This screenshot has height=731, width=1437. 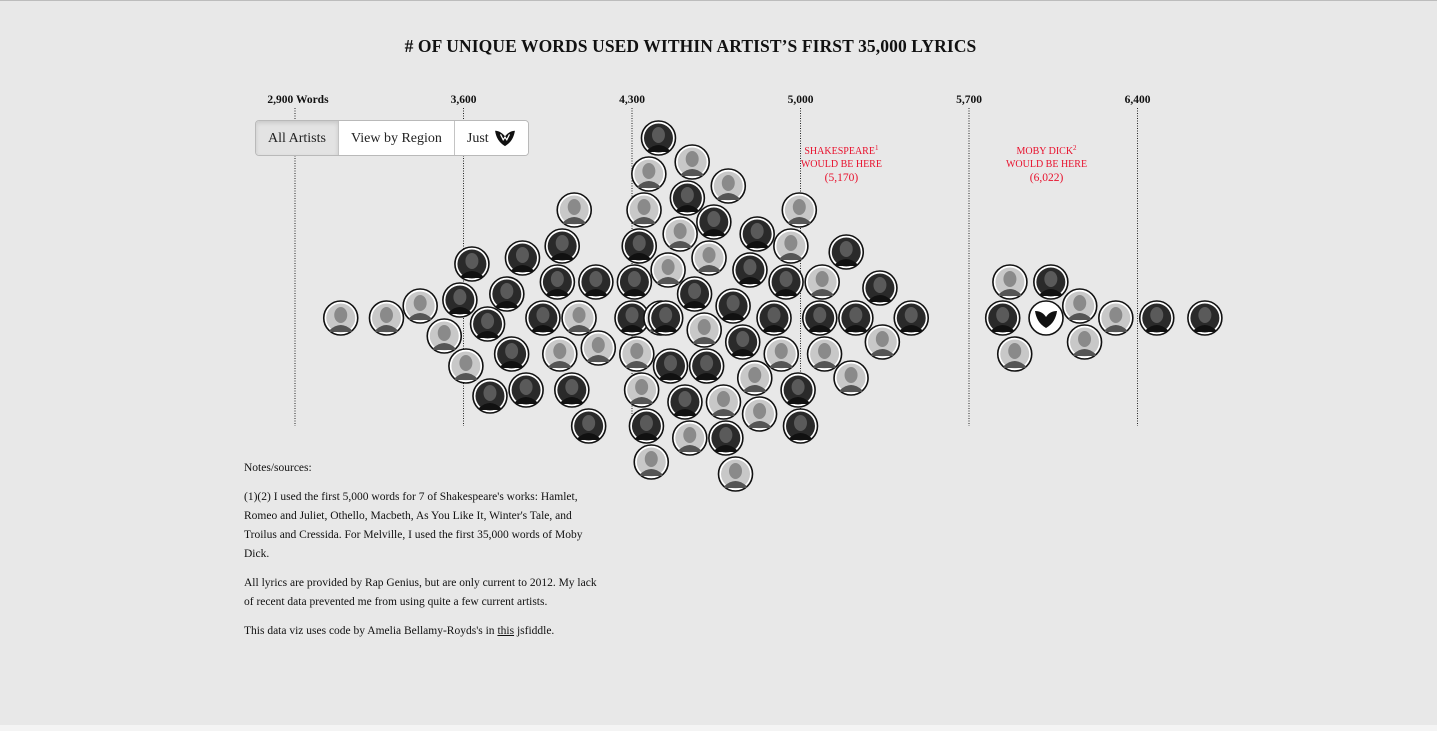 I want to click on jsfiddle-link: this, so click(x=506, y=631).